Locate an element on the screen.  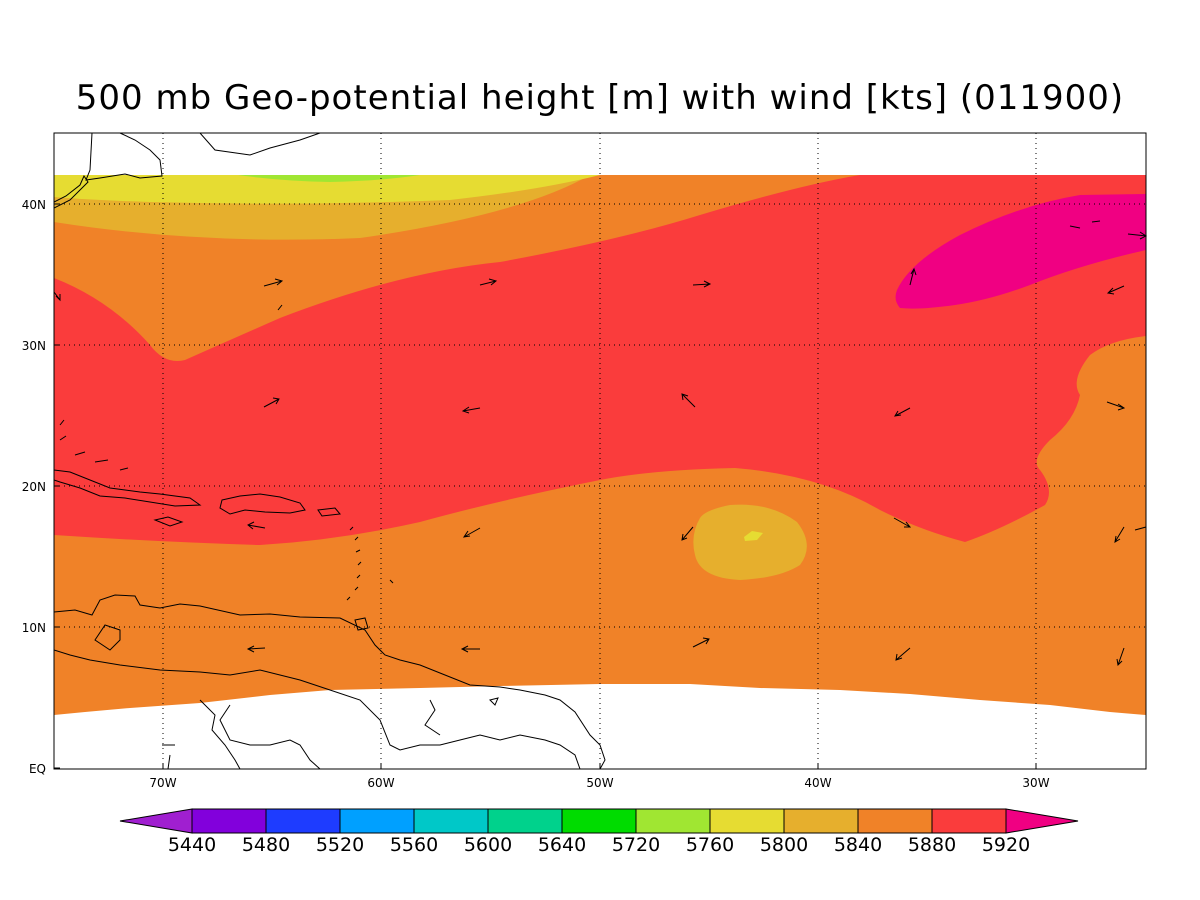
colorbar-left-triangle is located at coordinates (156, 821).